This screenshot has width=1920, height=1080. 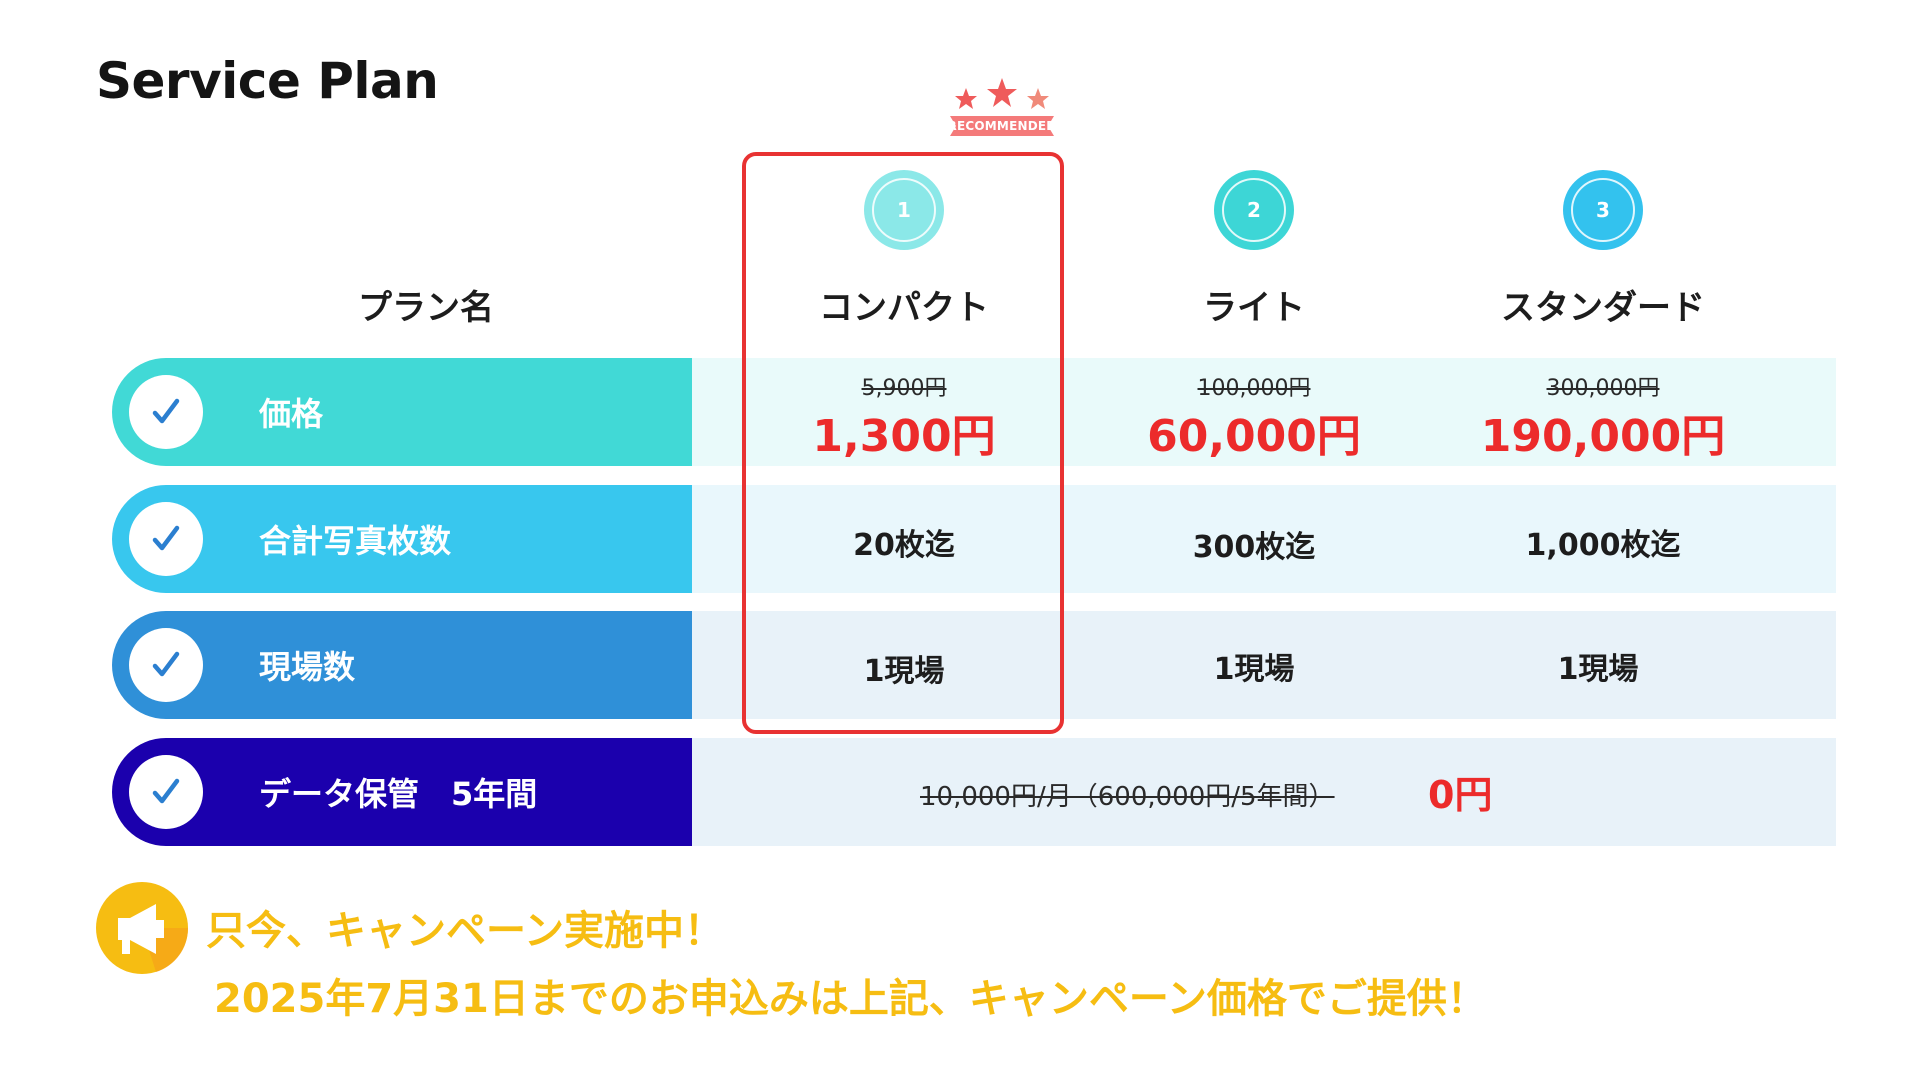 What do you see at coordinates (1254, 547) in the screenshot?
I see `photos-cell-light: 300枚迄` at bounding box center [1254, 547].